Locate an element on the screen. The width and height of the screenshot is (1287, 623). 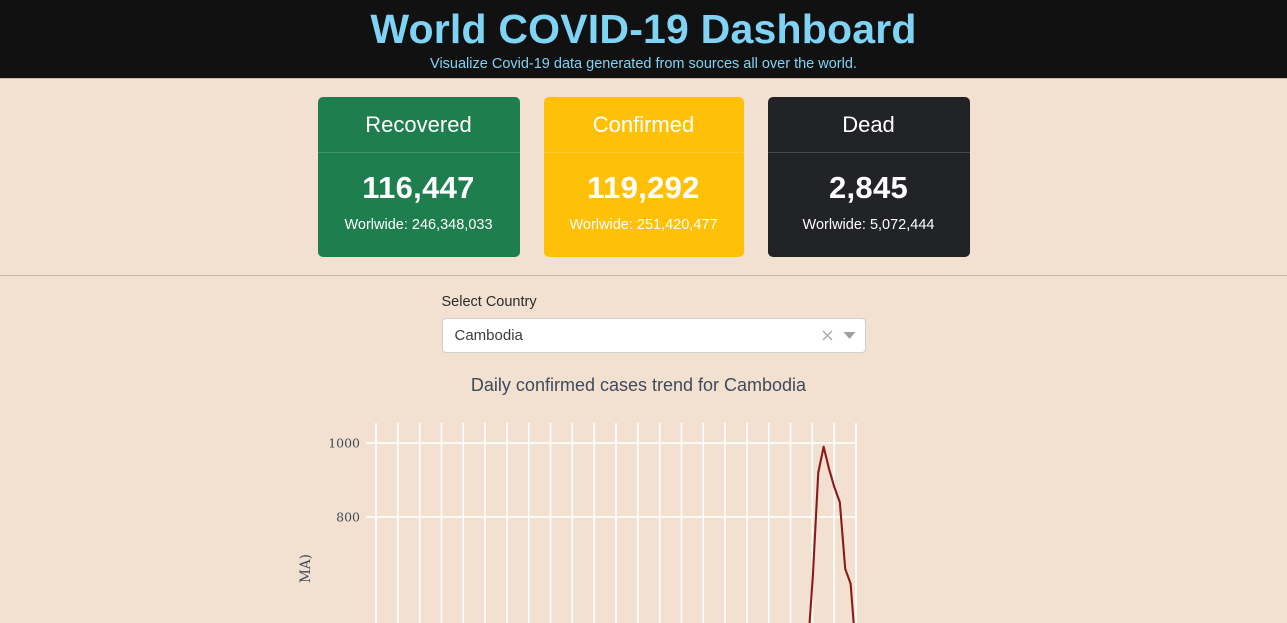
stat-card-dead-worldwide: Worlwide: 5,072,444 is located at coordinates (868, 224).